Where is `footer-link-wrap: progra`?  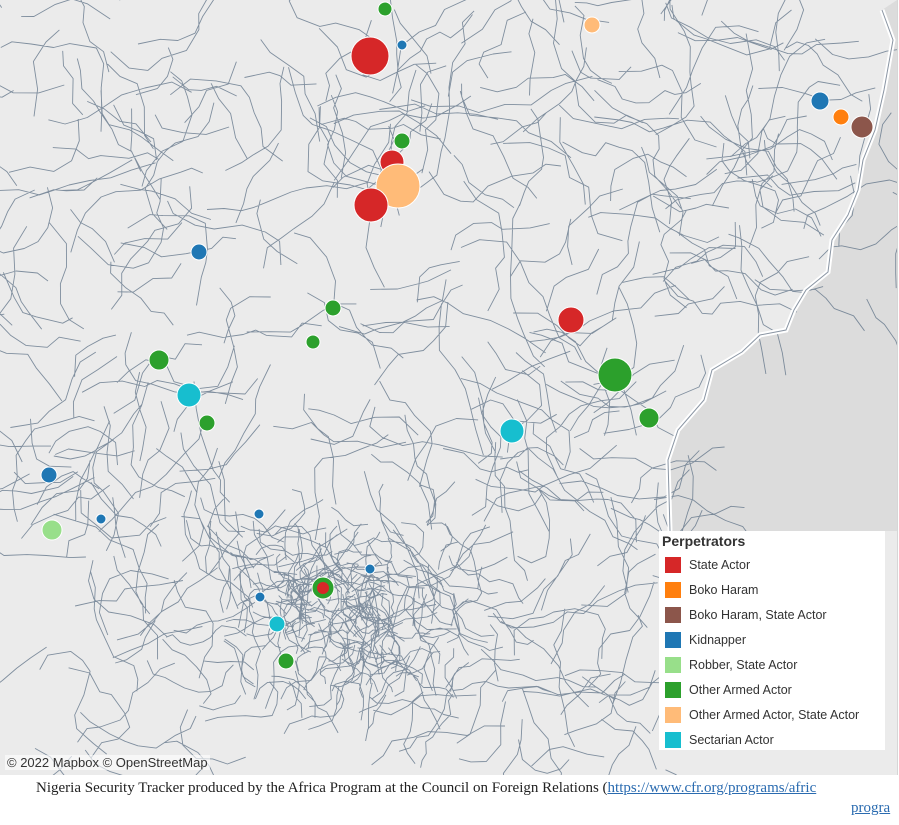 footer-link-wrap: progra is located at coordinates (871, 808).